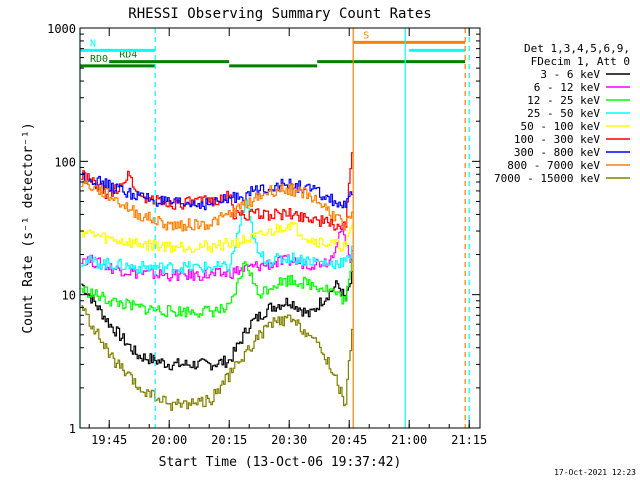 This screenshot has height=480, width=640. Describe the element at coordinates (28, 227) in the screenshot. I see `y-axis-label: Count Rate (s⁻¹ detector⁻¹)` at that location.